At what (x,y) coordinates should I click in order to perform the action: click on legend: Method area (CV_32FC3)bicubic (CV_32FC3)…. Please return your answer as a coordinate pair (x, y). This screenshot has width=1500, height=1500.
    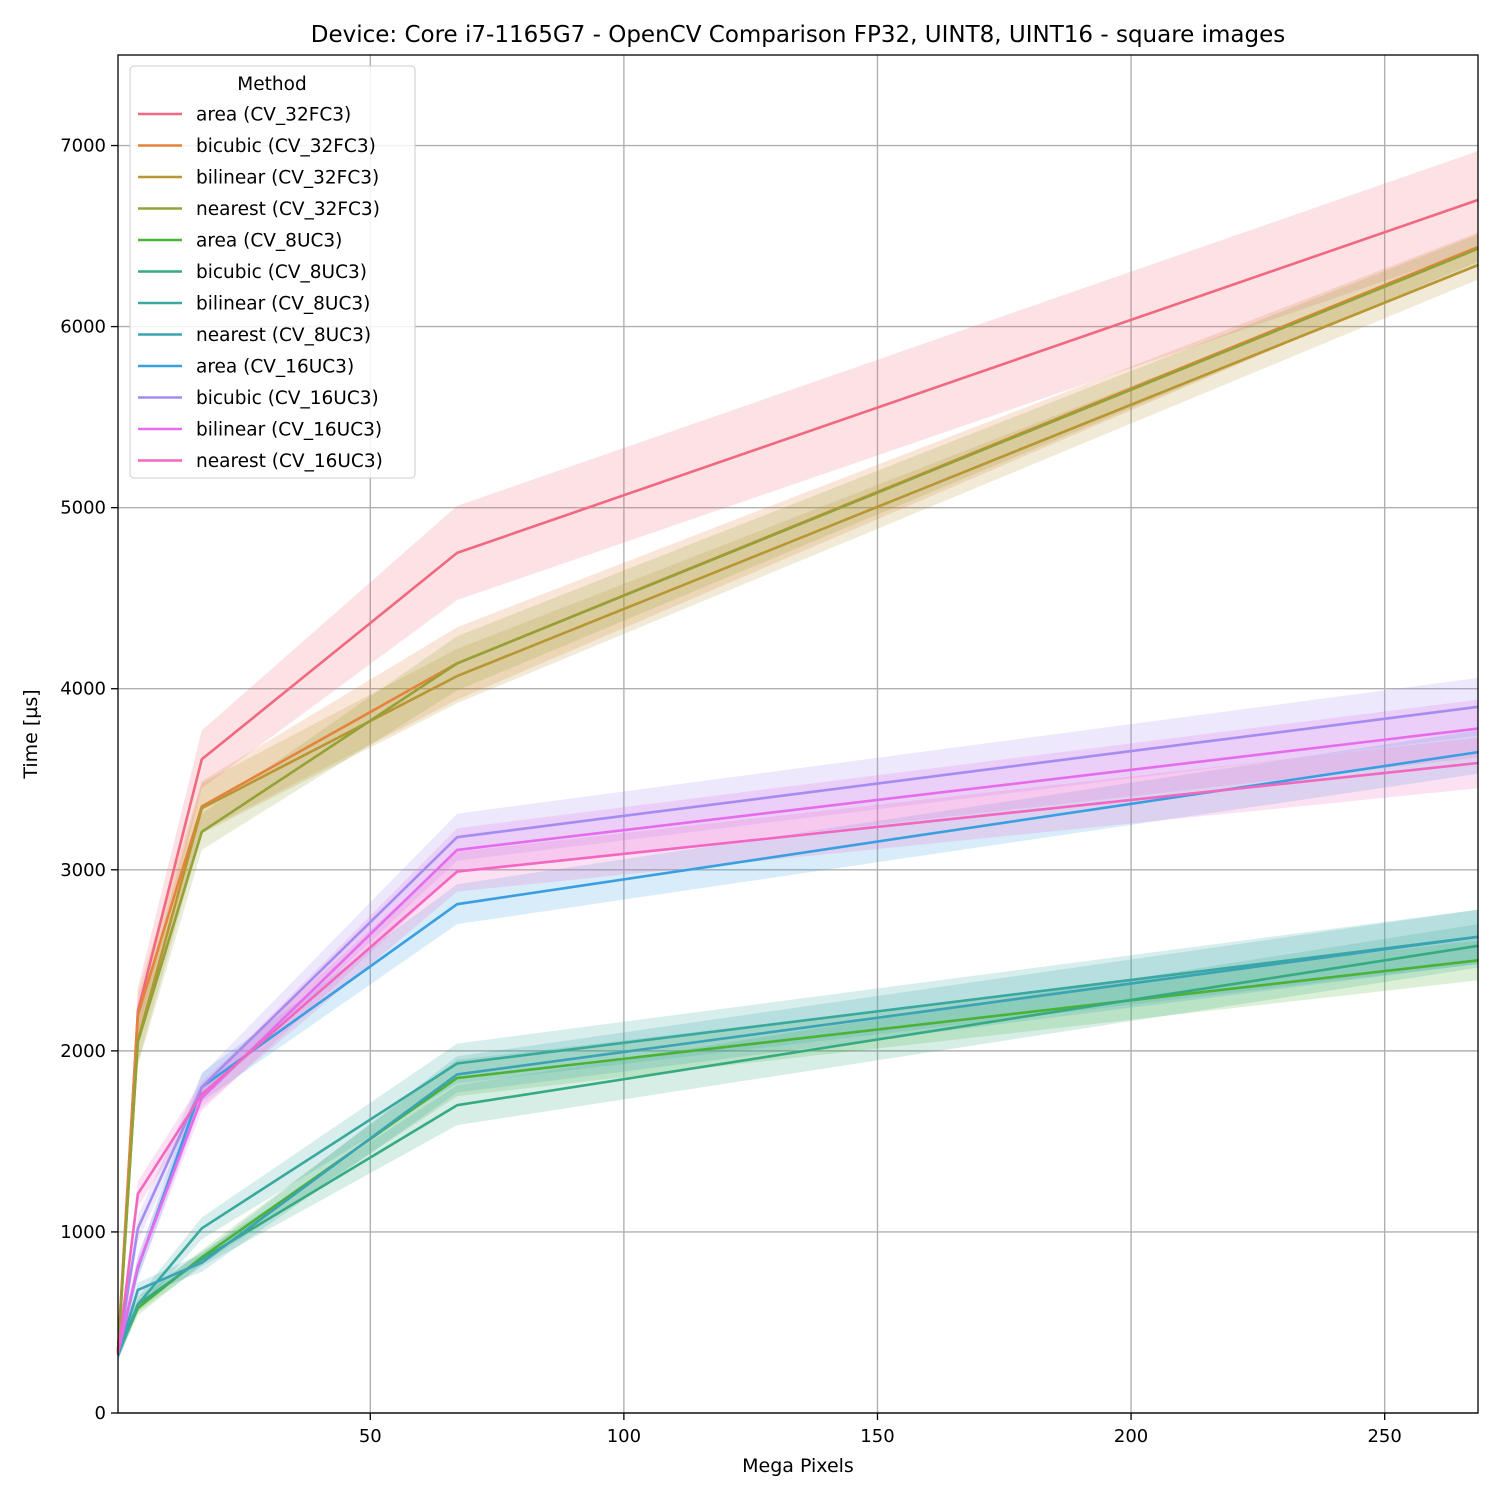
    Looking at the image, I should click on (272, 272).